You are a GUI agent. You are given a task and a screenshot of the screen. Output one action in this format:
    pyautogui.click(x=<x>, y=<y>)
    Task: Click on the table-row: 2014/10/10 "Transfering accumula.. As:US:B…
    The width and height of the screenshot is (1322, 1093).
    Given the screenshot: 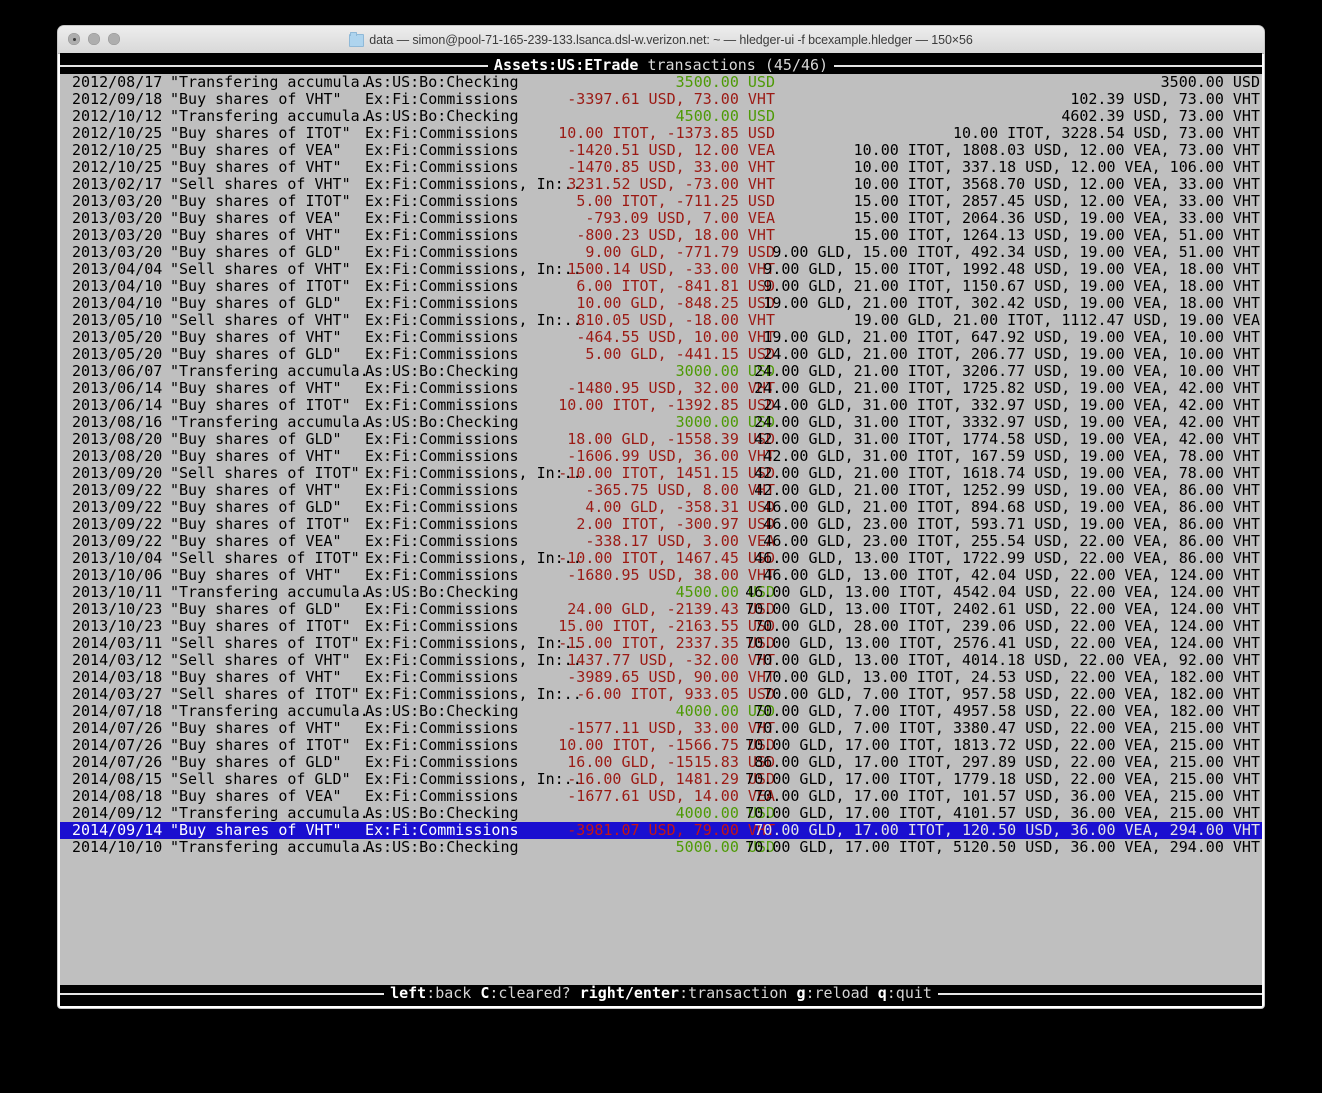 What is the action you would take?
    pyautogui.click(x=661, y=847)
    